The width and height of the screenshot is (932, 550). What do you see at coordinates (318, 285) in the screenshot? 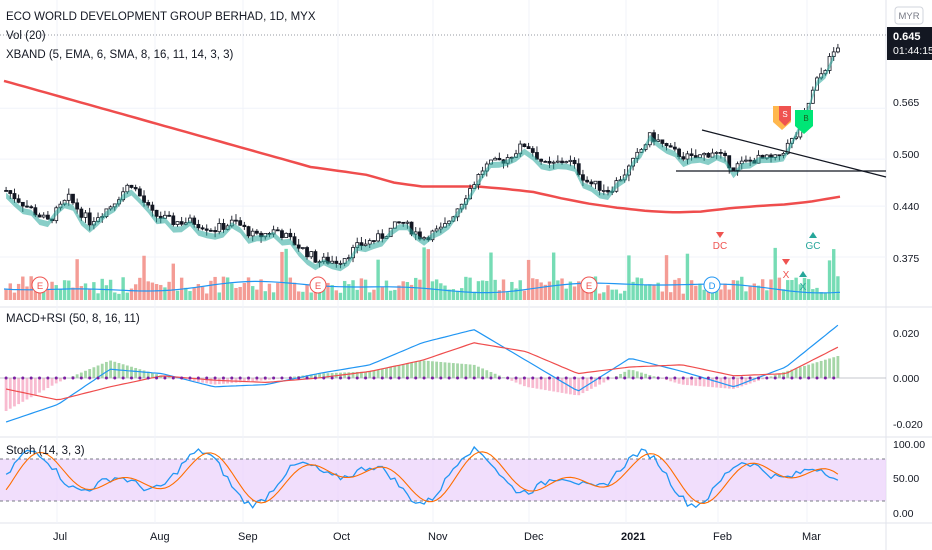
I see `earnings-marker-2: E` at bounding box center [318, 285].